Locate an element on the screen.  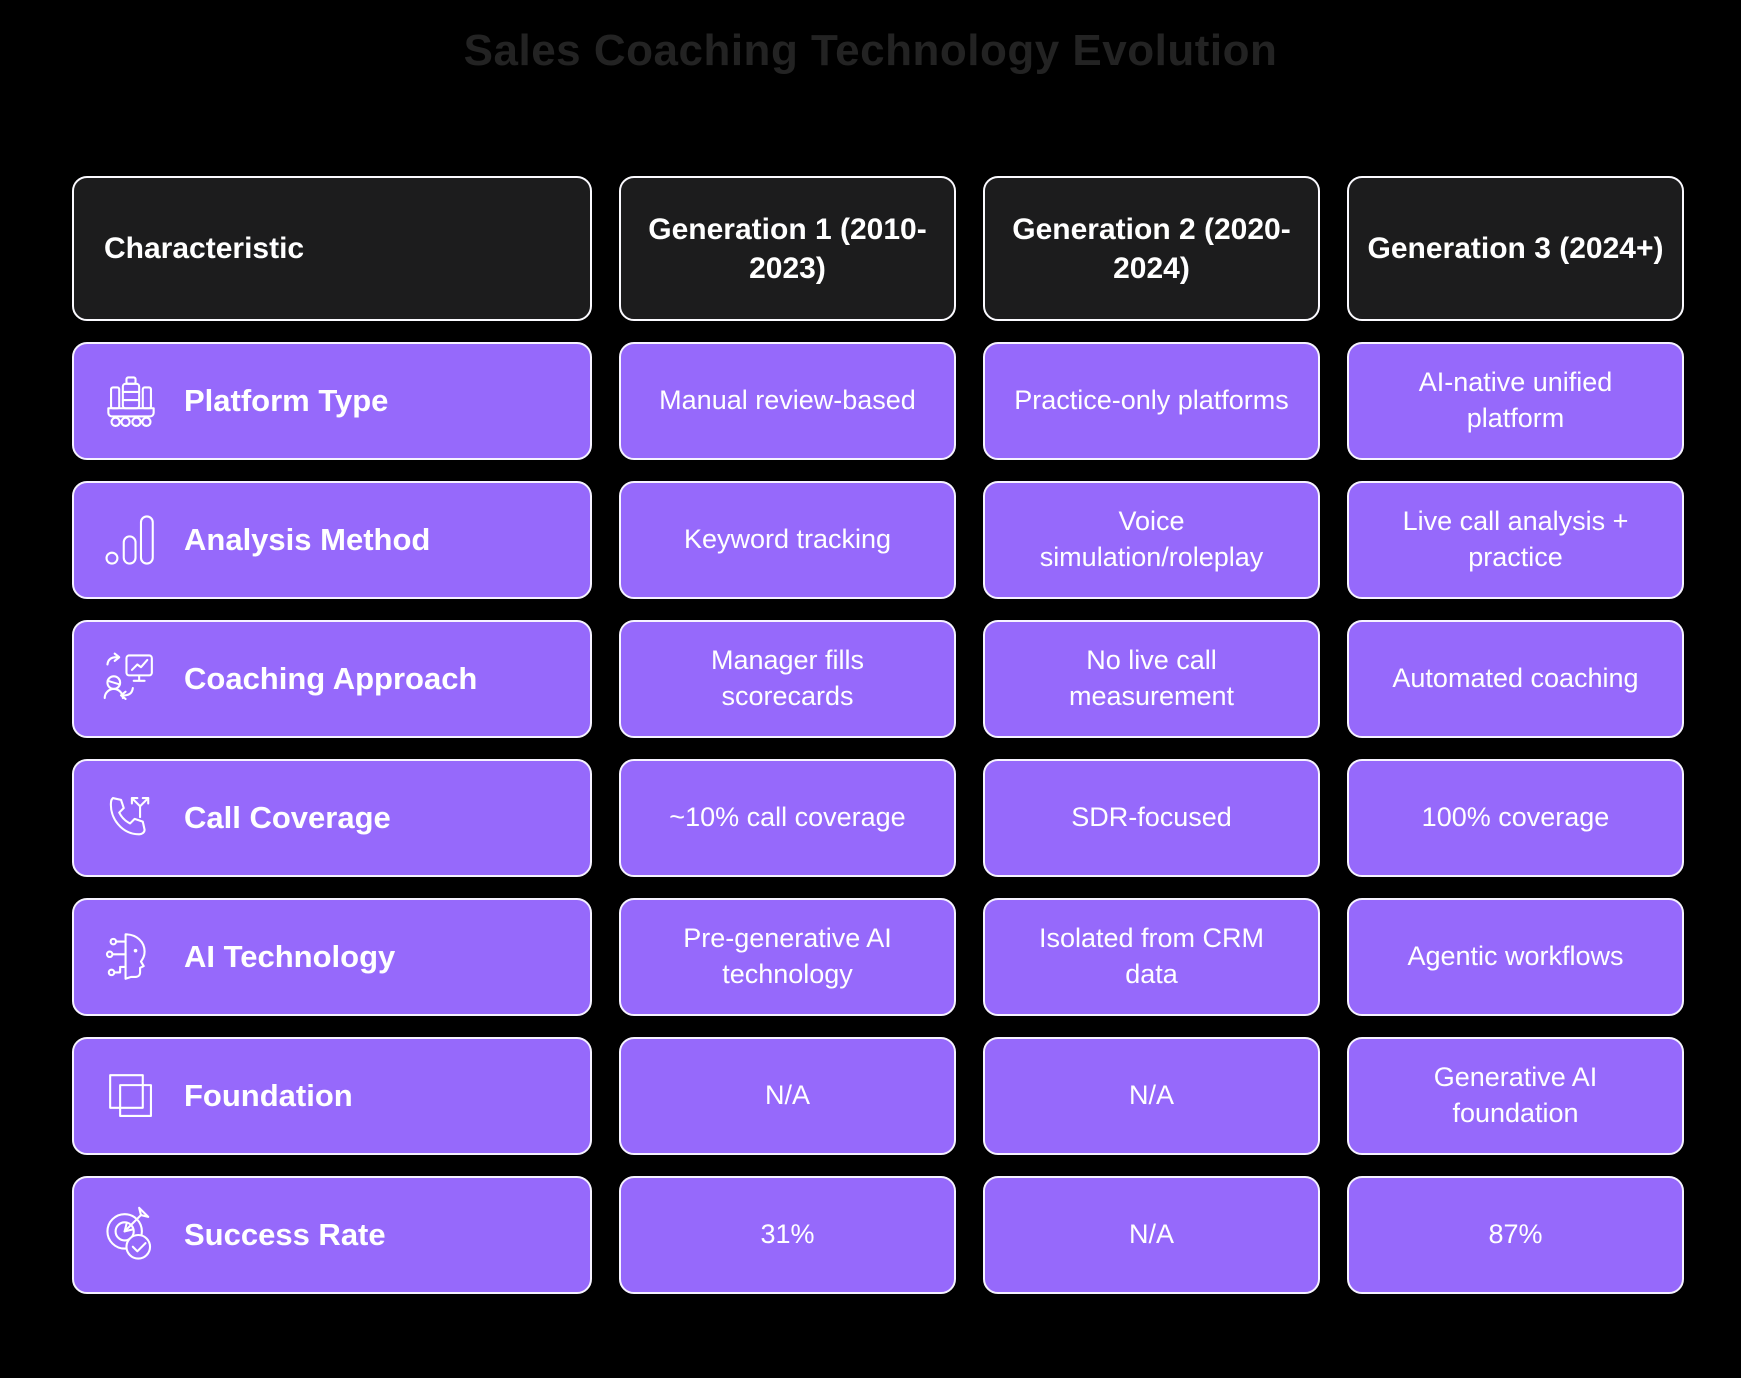
row-header-call-coverage: Call Coverage is located at coordinates (332, 818).